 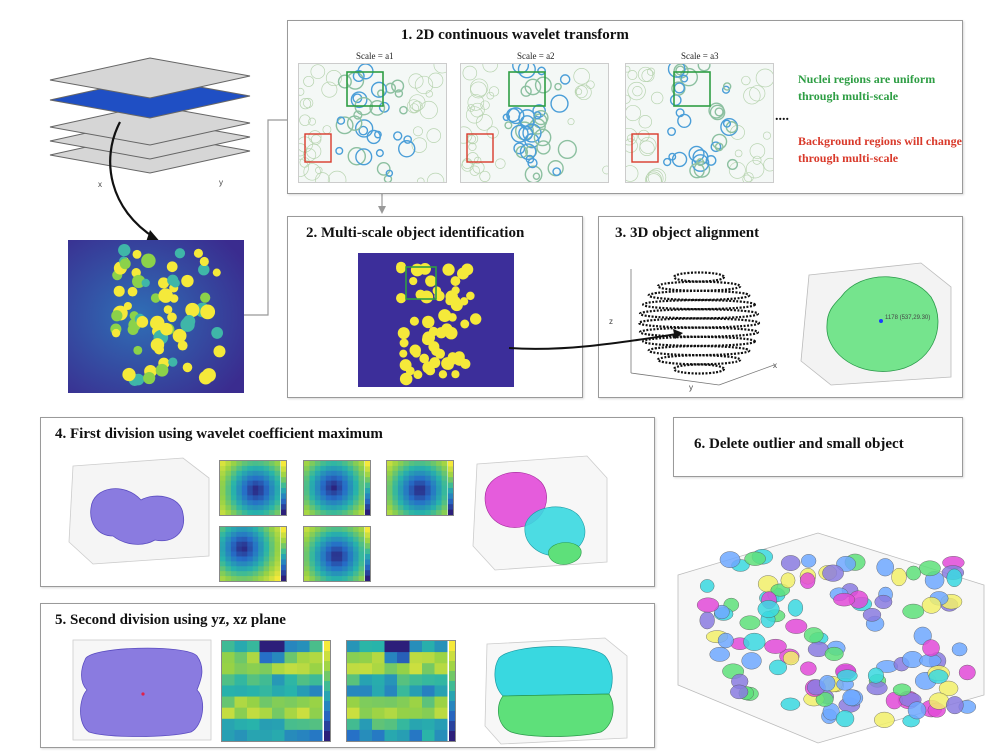 What do you see at coordinates (611, 321) in the screenshot?
I see `plot-z-axis-label: z` at bounding box center [611, 321].